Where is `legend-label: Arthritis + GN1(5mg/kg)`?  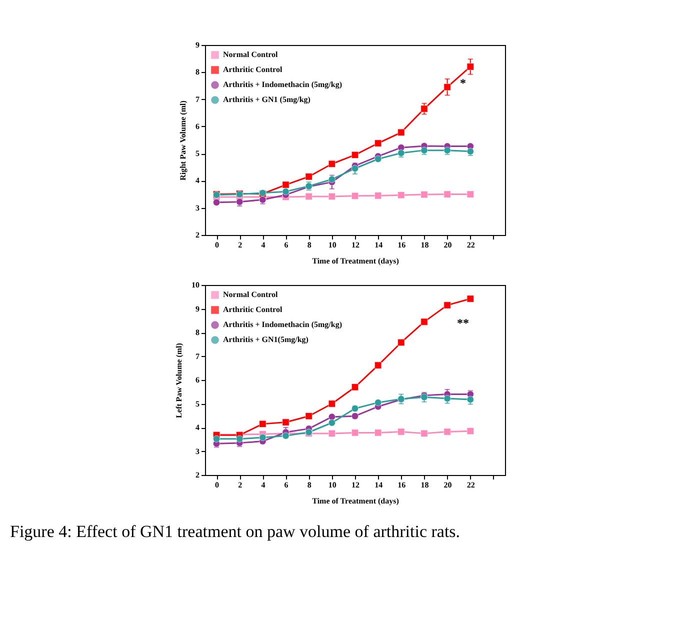
legend-label: Arthritis + GN1(5mg/kg) is located at coordinates (266, 339).